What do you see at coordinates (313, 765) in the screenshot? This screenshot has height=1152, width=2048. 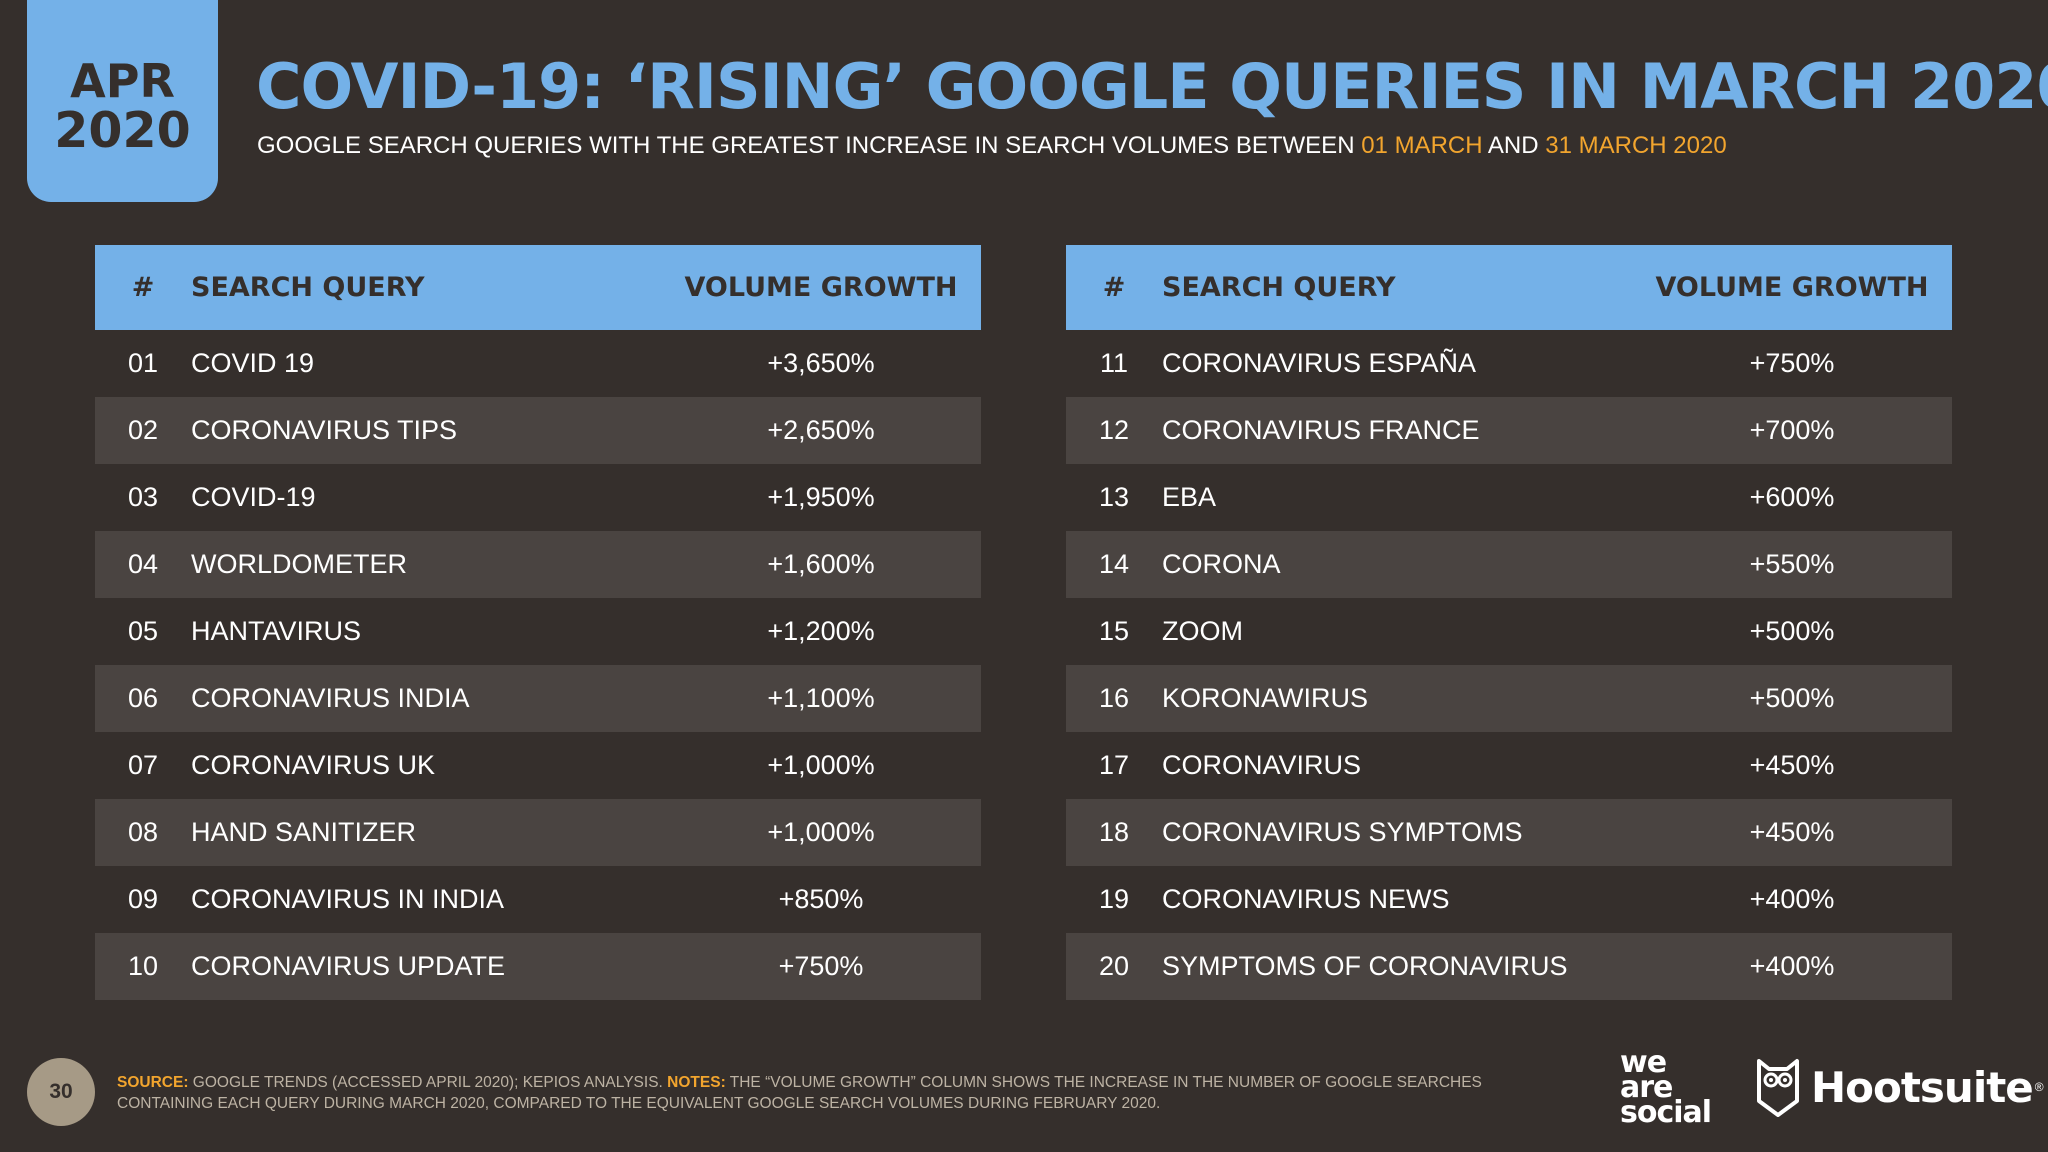 I see `query-cell: CORONAVIRUS UK` at bounding box center [313, 765].